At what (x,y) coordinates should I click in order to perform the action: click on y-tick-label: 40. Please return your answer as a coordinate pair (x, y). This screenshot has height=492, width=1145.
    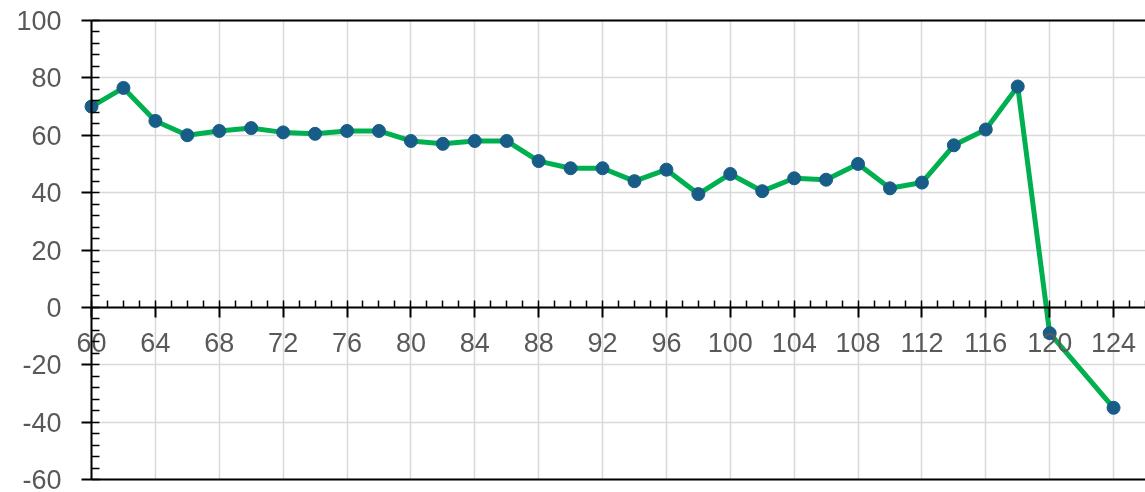
    Looking at the image, I should click on (46, 193).